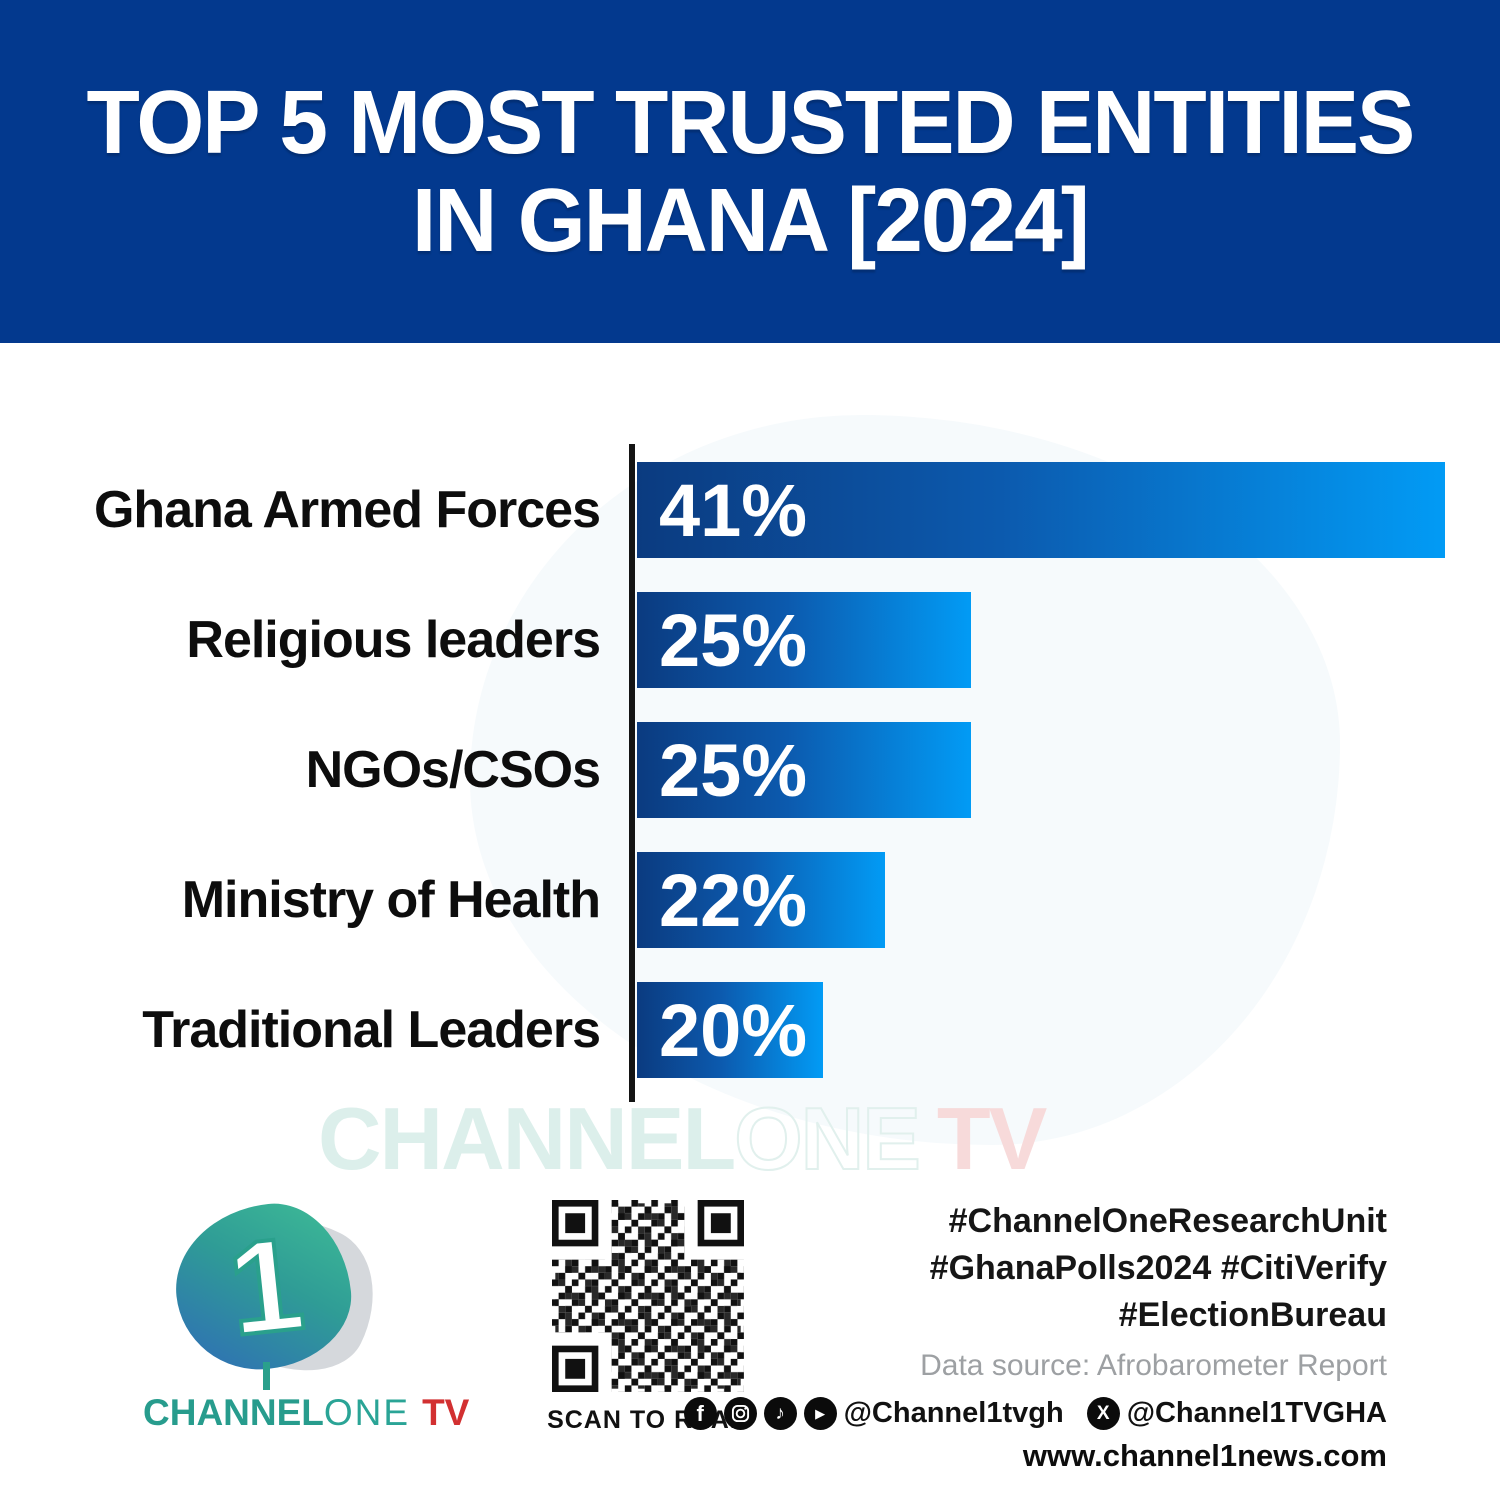 The width and height of the screenshot is (1500, 1500). Describe the element at coordinates (991, 1138) in the screenshot. I see `watermark-tv: TV` at that location.